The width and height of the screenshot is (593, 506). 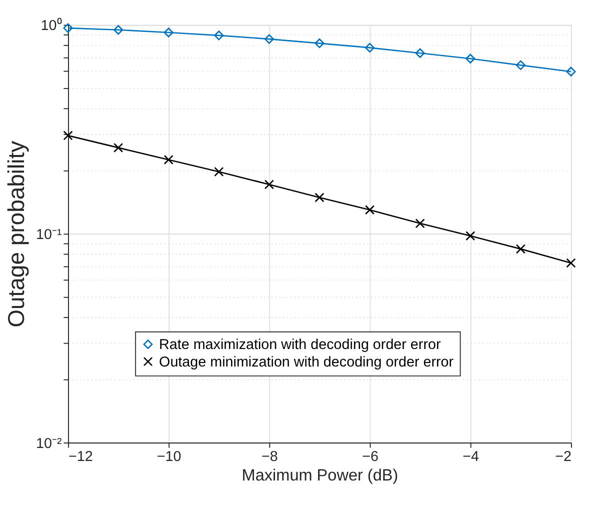 What do you see at coordinates (300, 345) in the screenshot?
I see `legend-label: Rate maximization with decoding order error` at bounding box center [300, 345].